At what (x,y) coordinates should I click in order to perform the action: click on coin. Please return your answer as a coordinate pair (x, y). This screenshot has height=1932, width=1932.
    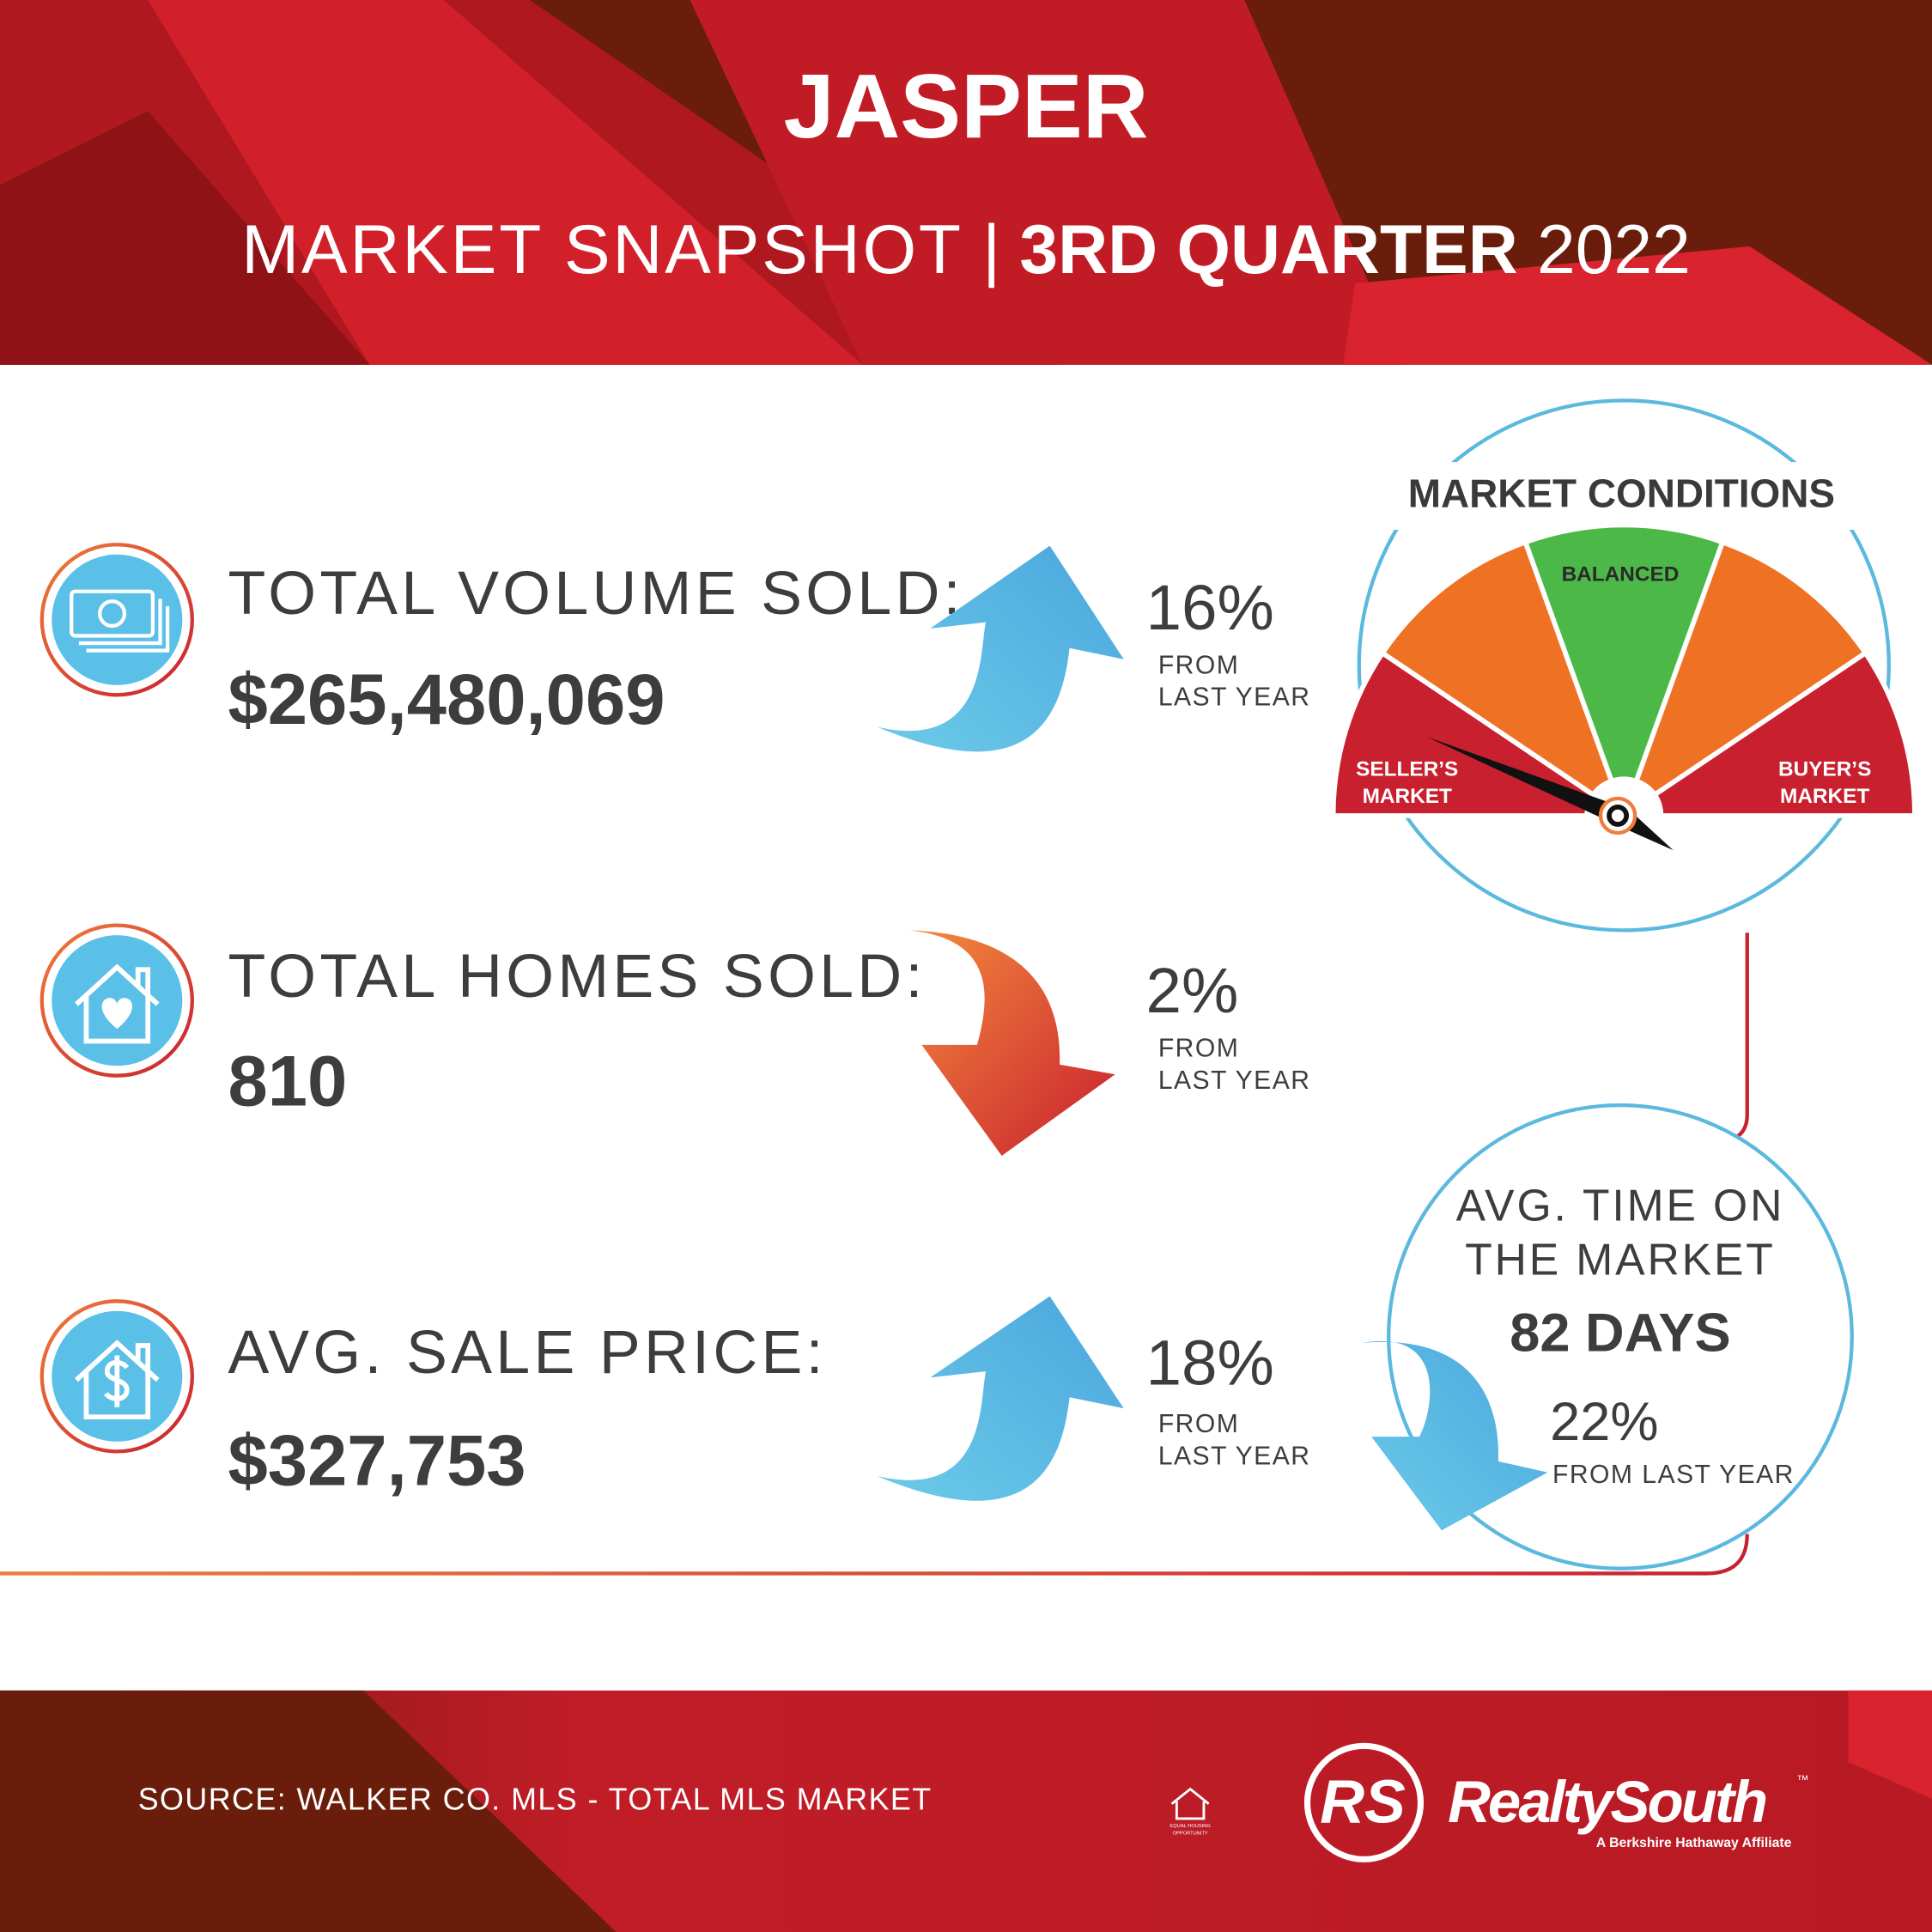
    Looking at the image, I should click on (112, 614).